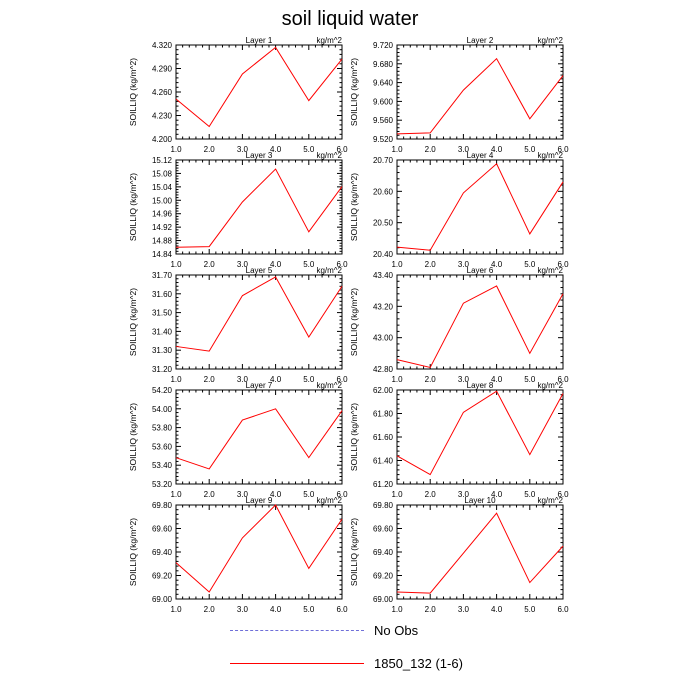 The image size is (700, 700). Describe the element at coordinates (383, 338) in the screenshot. I see `y-tick-label: 43.00` at that location.